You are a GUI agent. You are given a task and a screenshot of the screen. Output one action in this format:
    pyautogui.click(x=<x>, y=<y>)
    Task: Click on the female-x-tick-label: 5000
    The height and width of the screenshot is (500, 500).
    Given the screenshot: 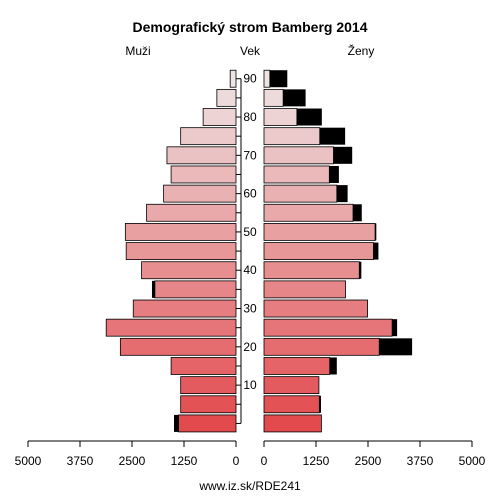 What is the action you would take?
    pyautogui.click(x=472, y=461)
    